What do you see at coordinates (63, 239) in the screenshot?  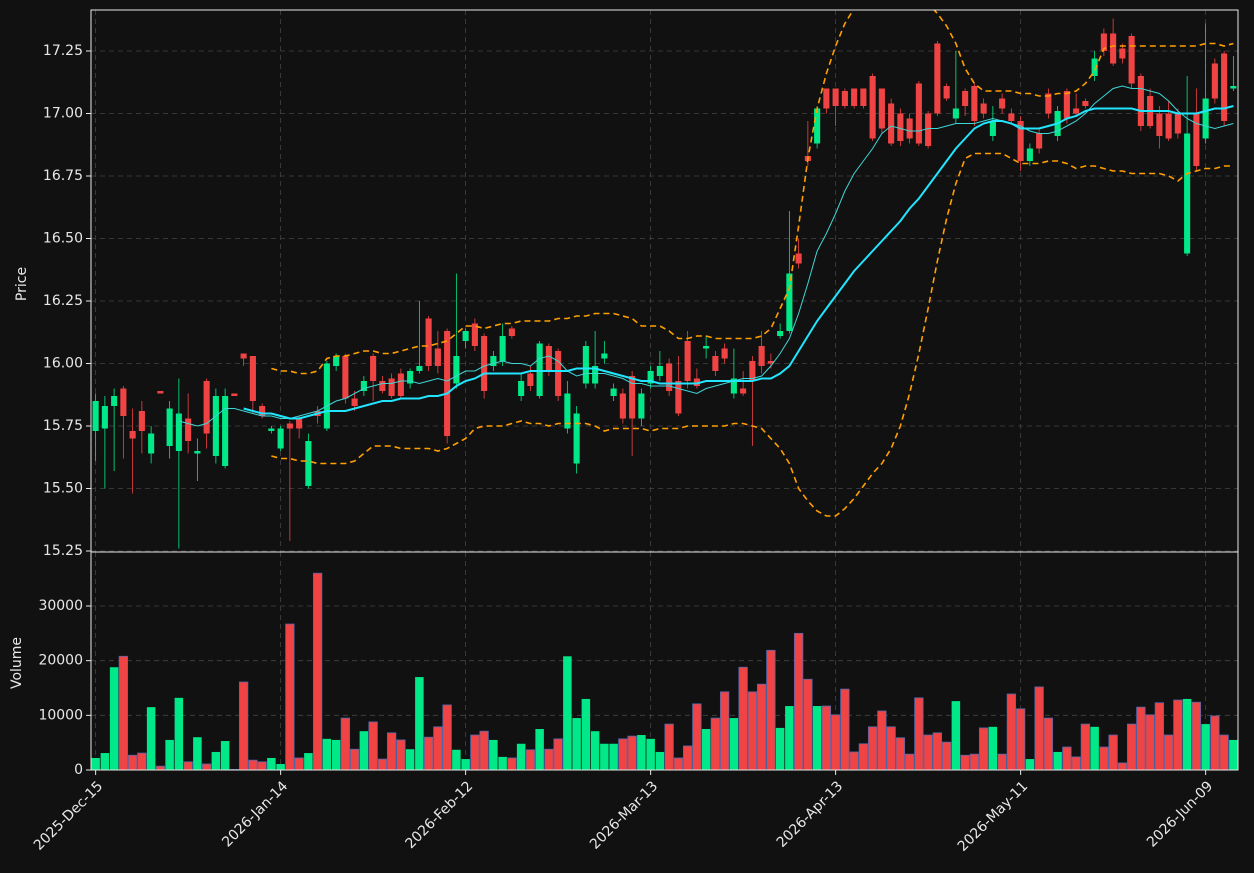 I see `y-tick-label: 16.50` at bounding box center [63, 239].